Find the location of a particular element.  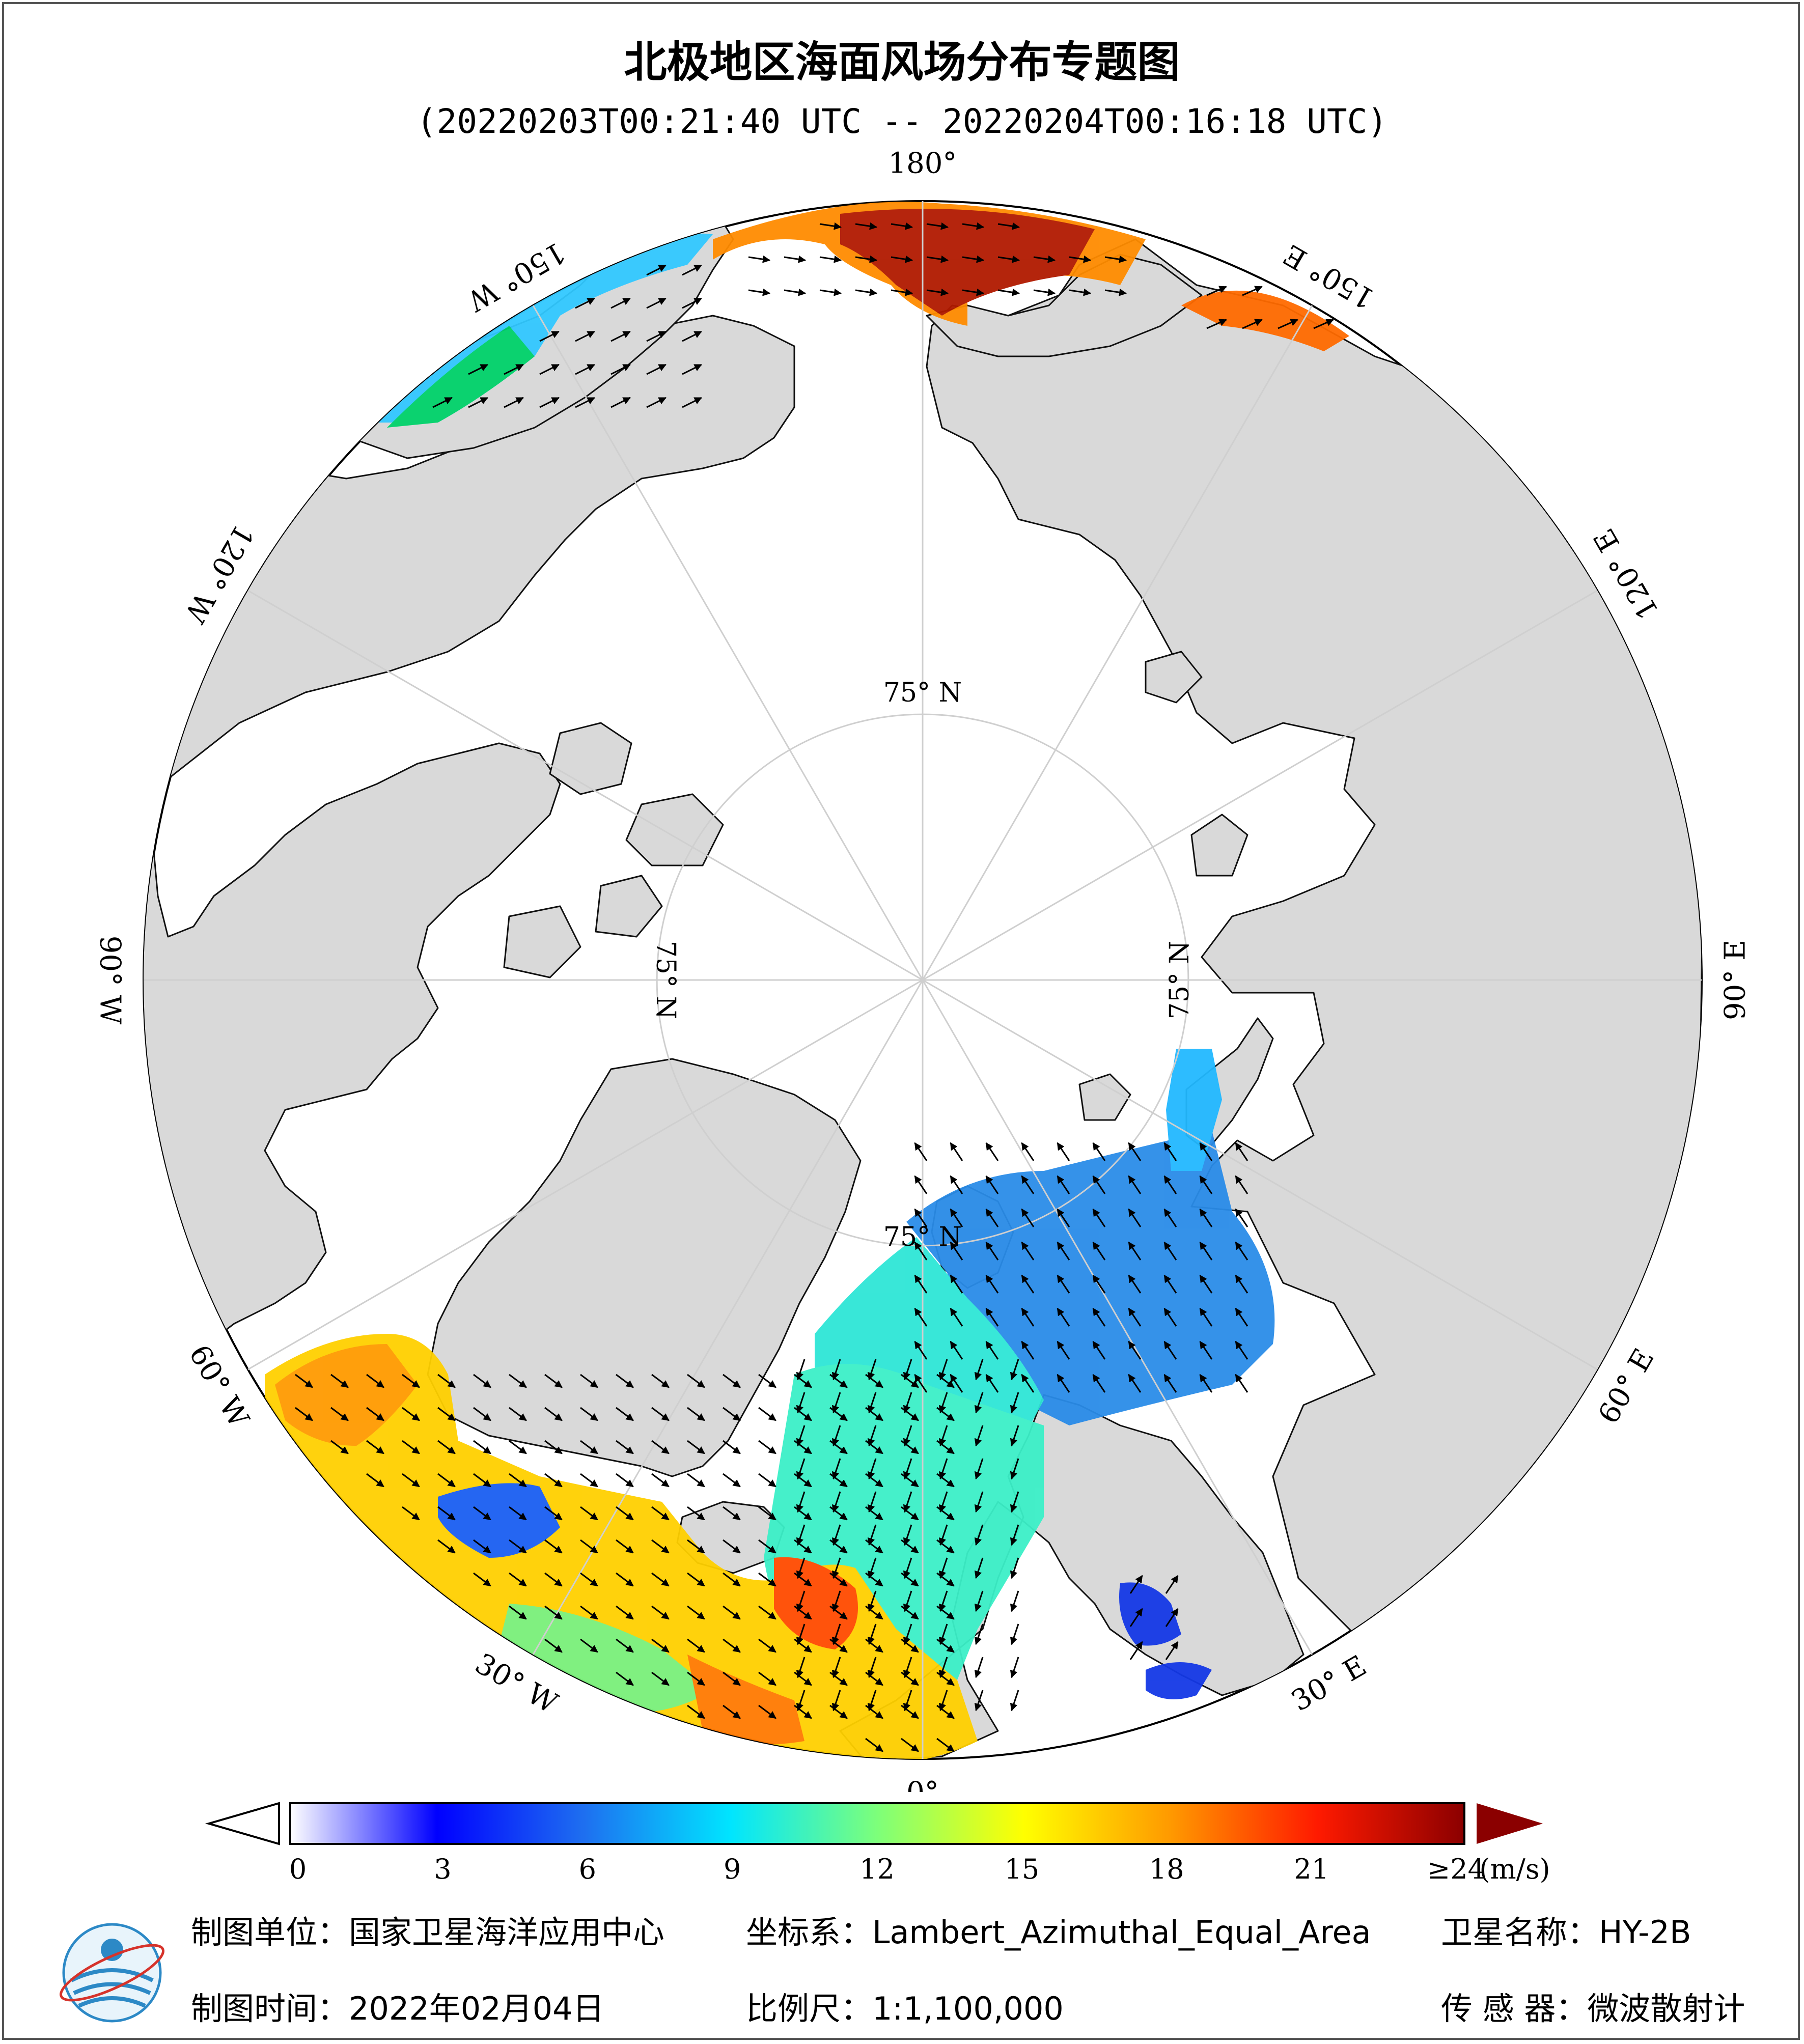

colorbar-tick-label: ≥24 is located at coordinates (1456, 1869).